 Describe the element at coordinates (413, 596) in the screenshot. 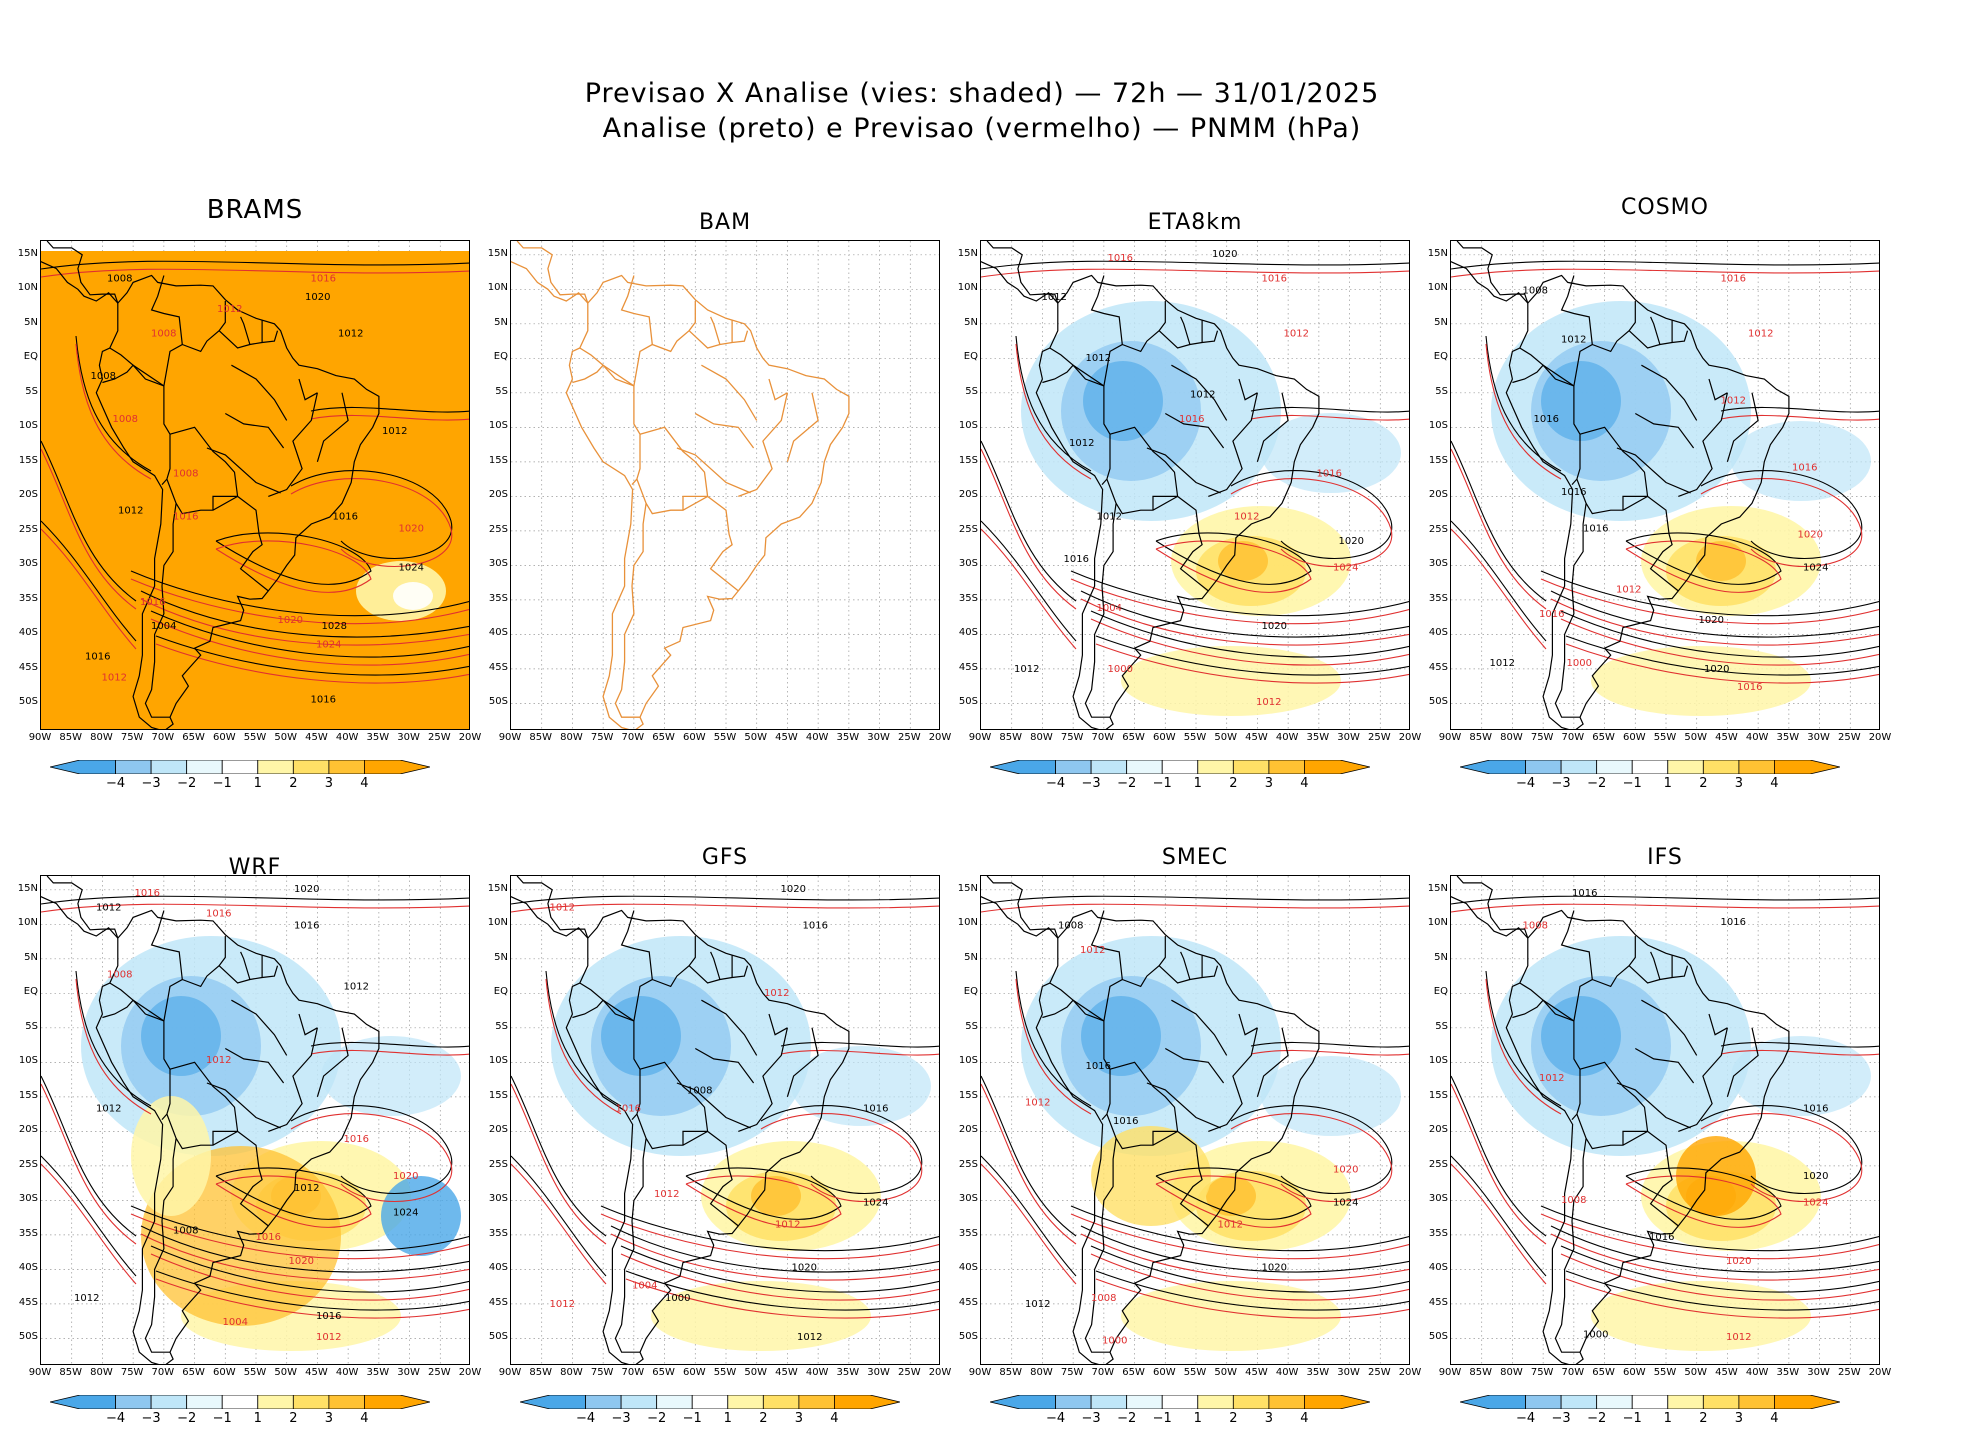

I see `bias-blob-neutral` at that location.